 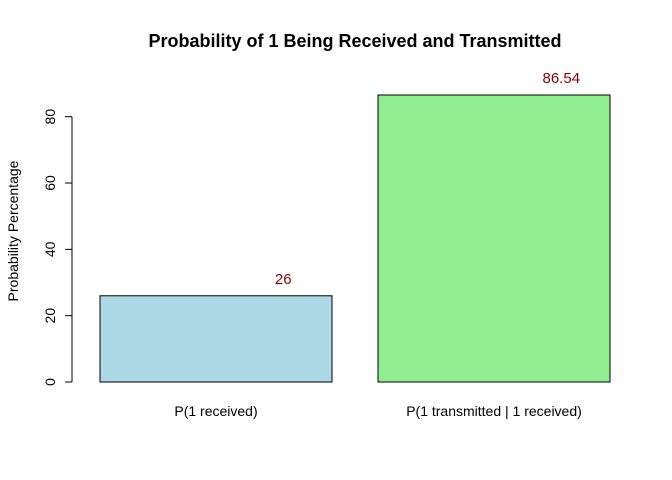 What do you see at coordinates (50, 316) in the screenshot?
I see `y-tick-label: 20` at bounding box center [50, 316].